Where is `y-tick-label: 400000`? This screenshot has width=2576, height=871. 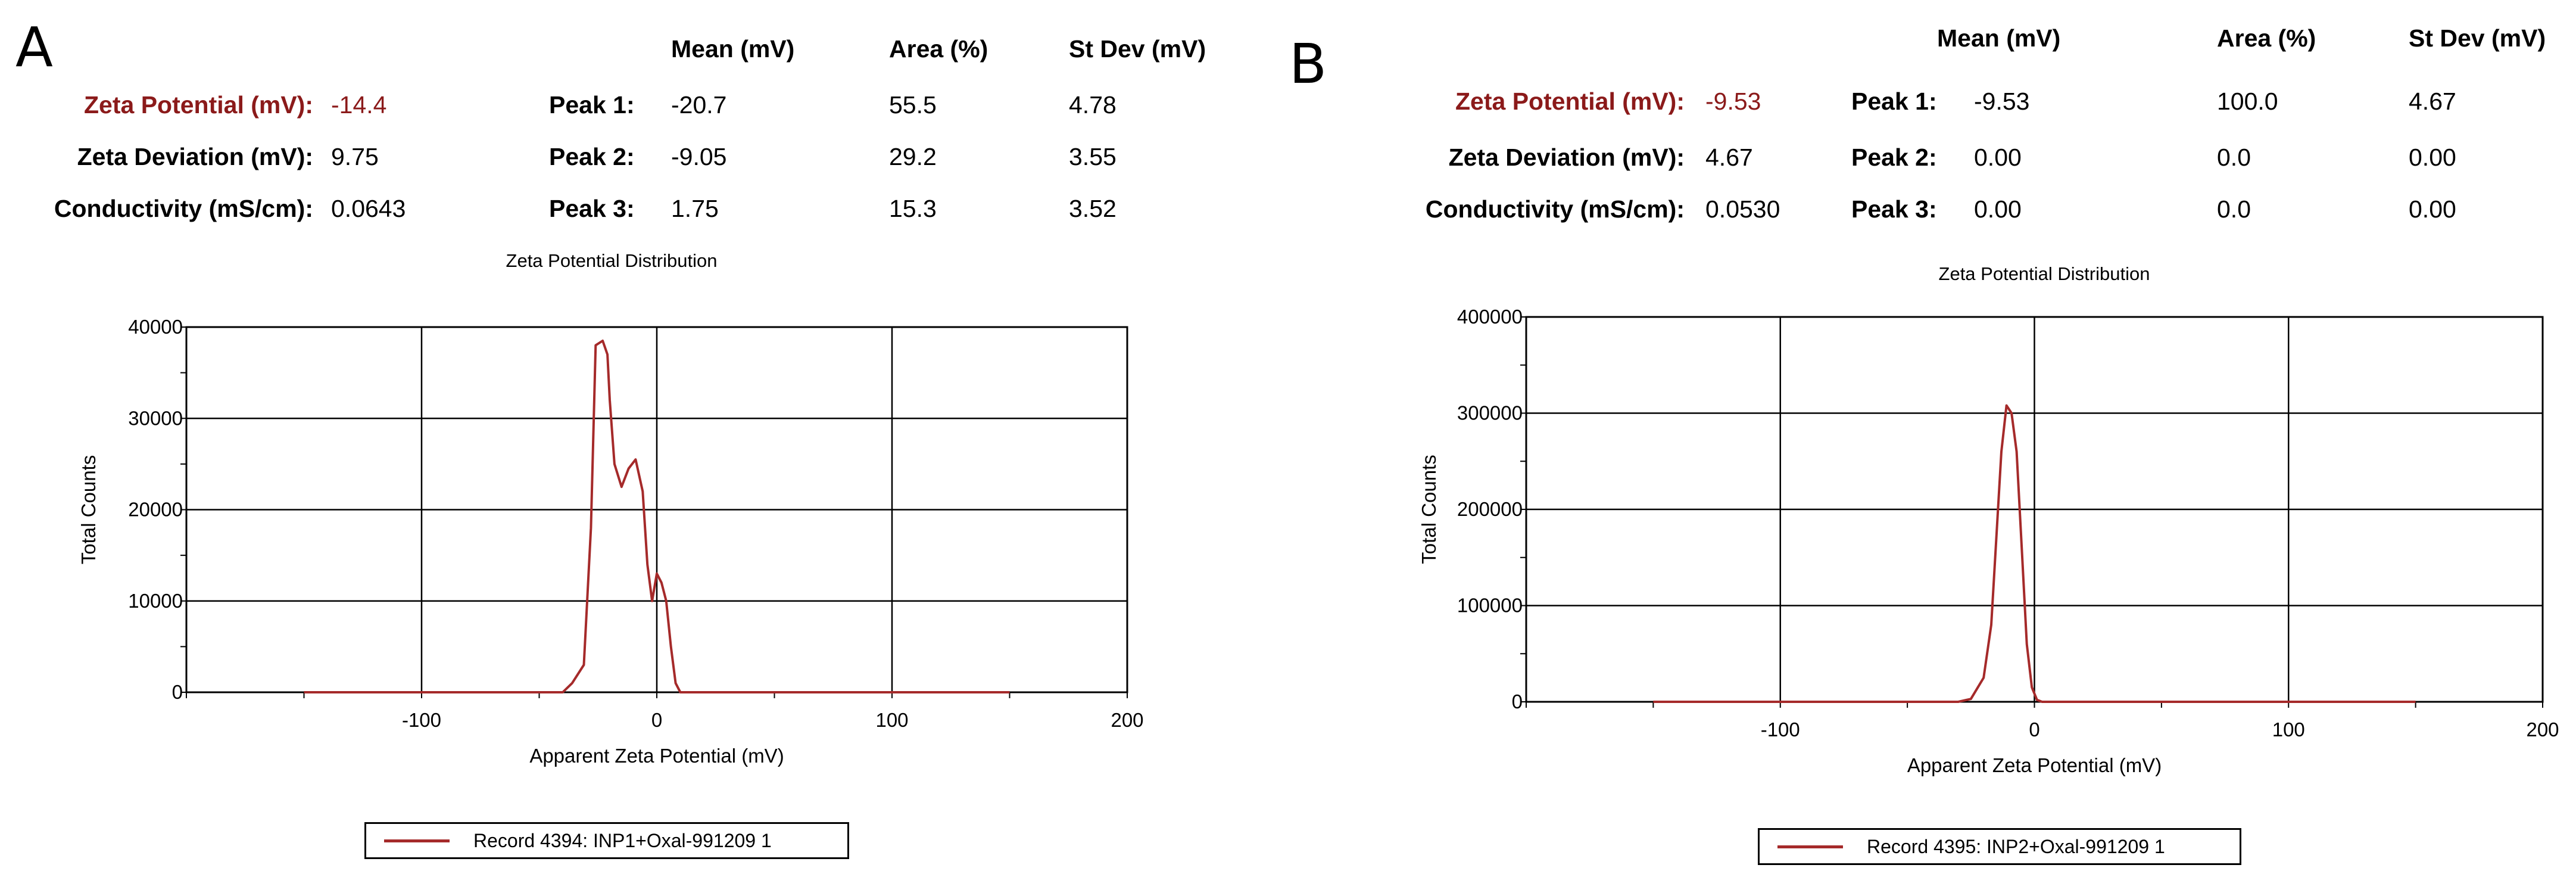 y-tick-label: 400000 is located at coordinates (1490, 317).